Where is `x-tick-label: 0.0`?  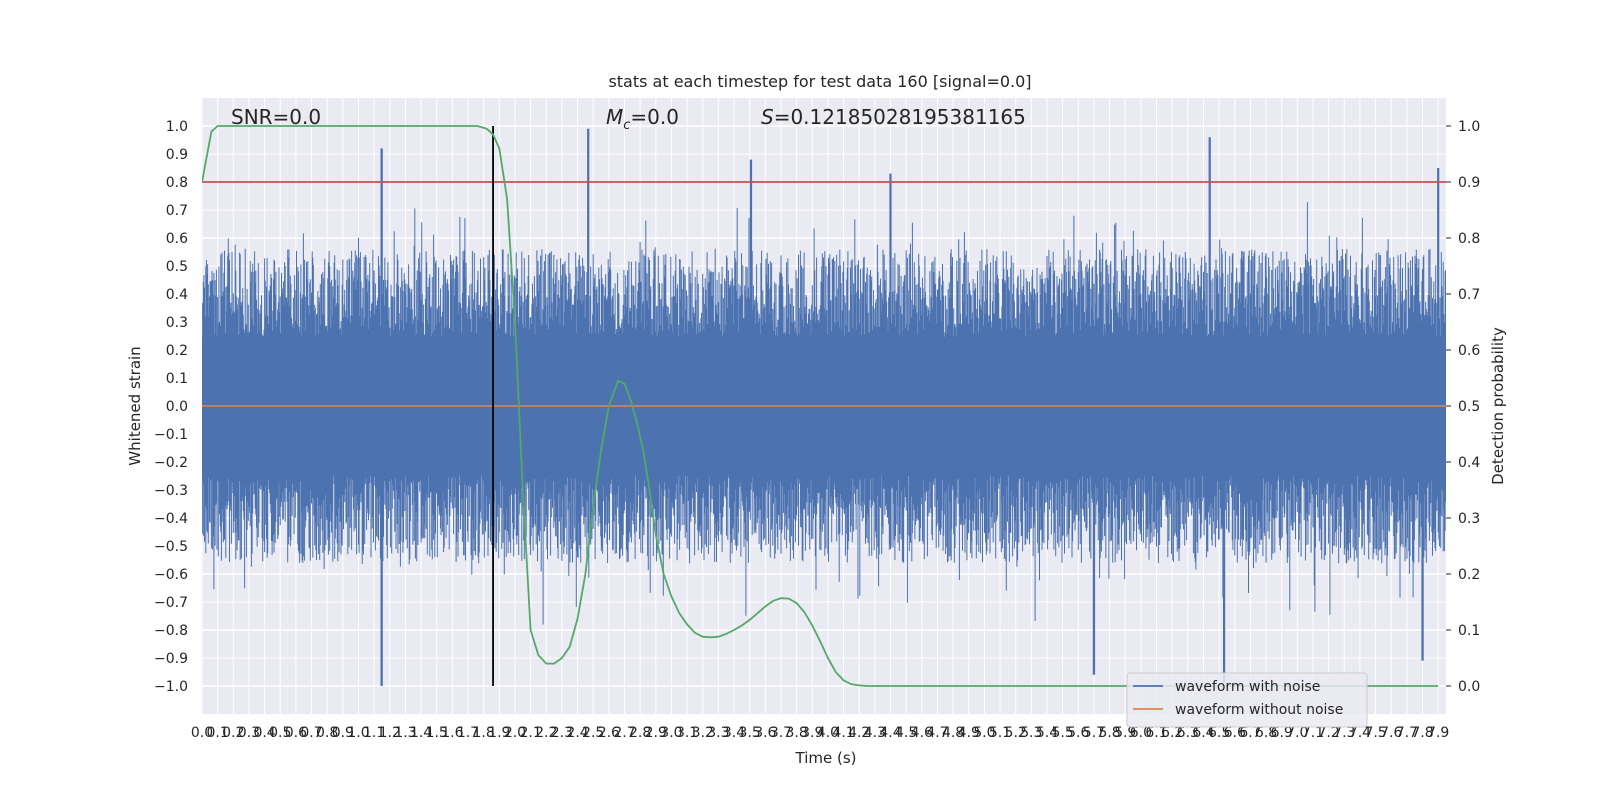
x-tick-label: 0.0 is located at coordinates (202, 733).